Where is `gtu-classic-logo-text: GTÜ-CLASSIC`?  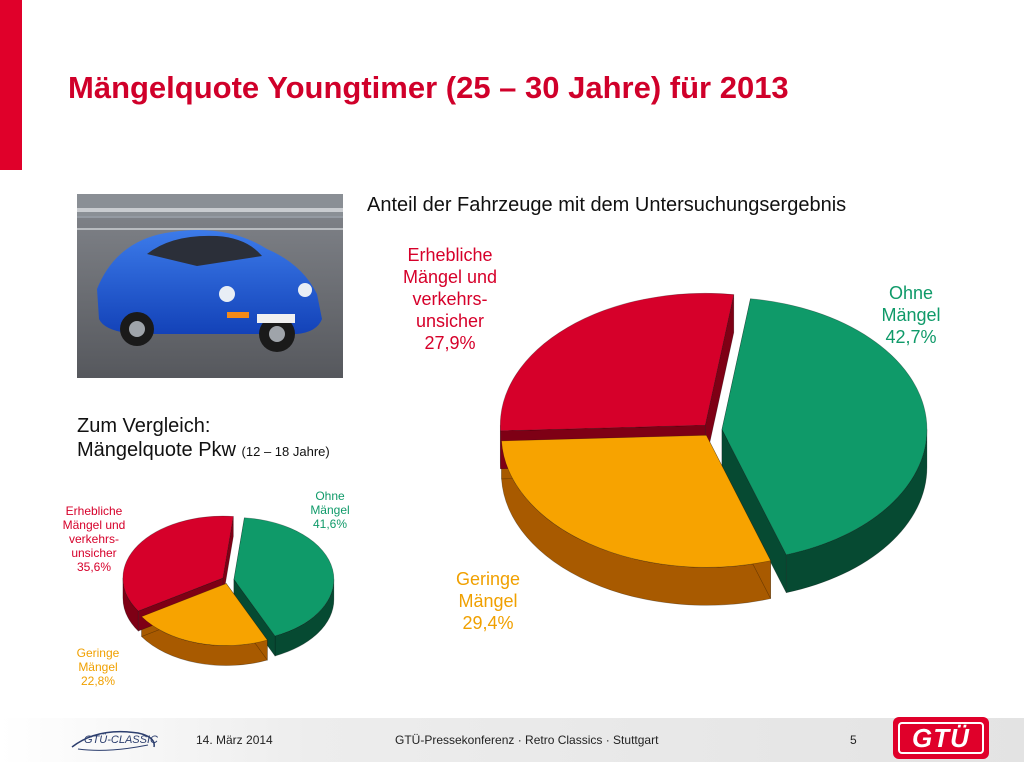 gtu-classic-logo-text: GTÜ-CLASSIC is located at coordinates (121, 740).